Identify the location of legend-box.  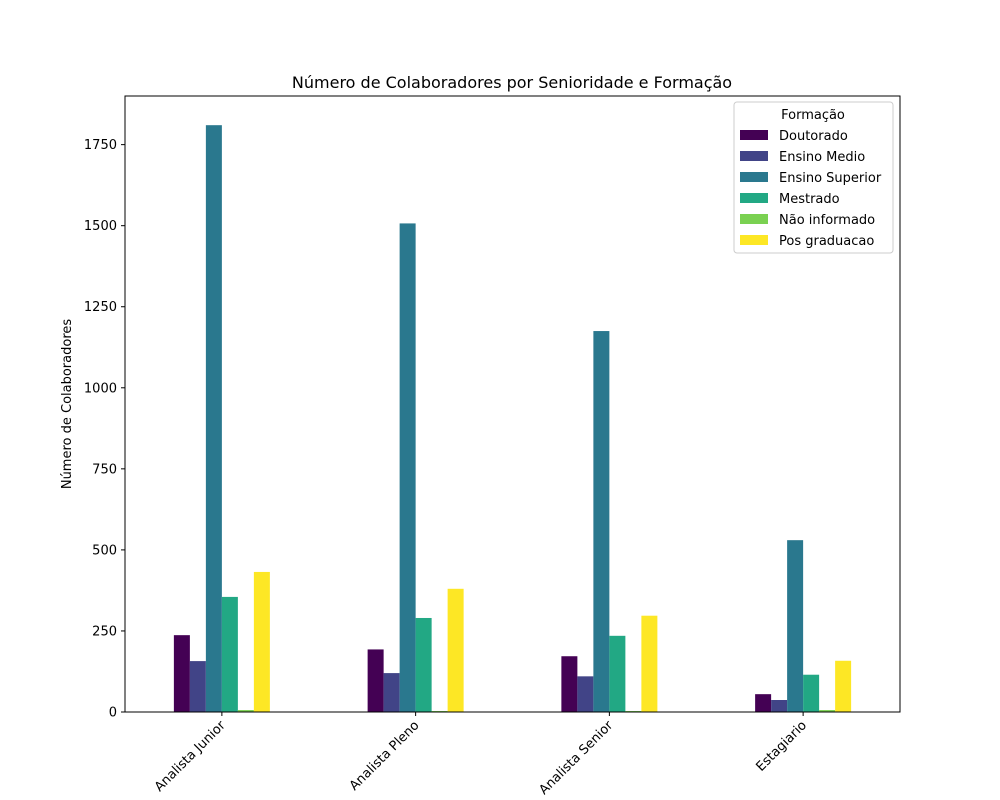
(813, 177).